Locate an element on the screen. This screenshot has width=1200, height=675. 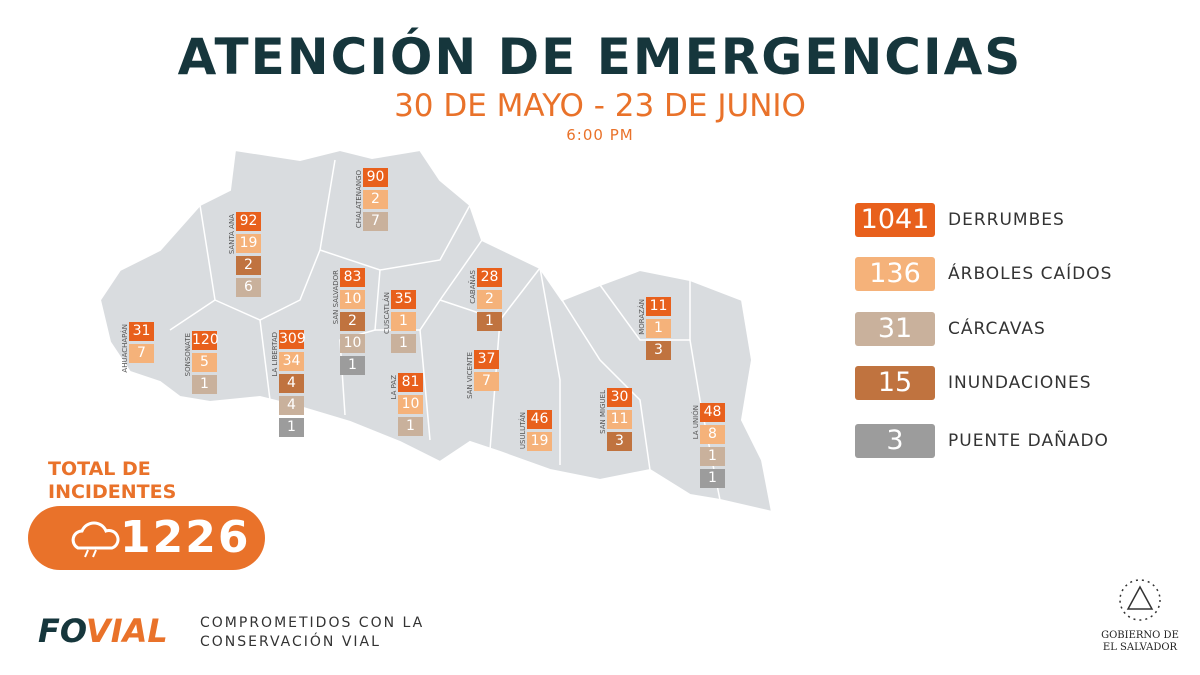
department-name: LA UNIÓN is located at coordinates (696, 422).